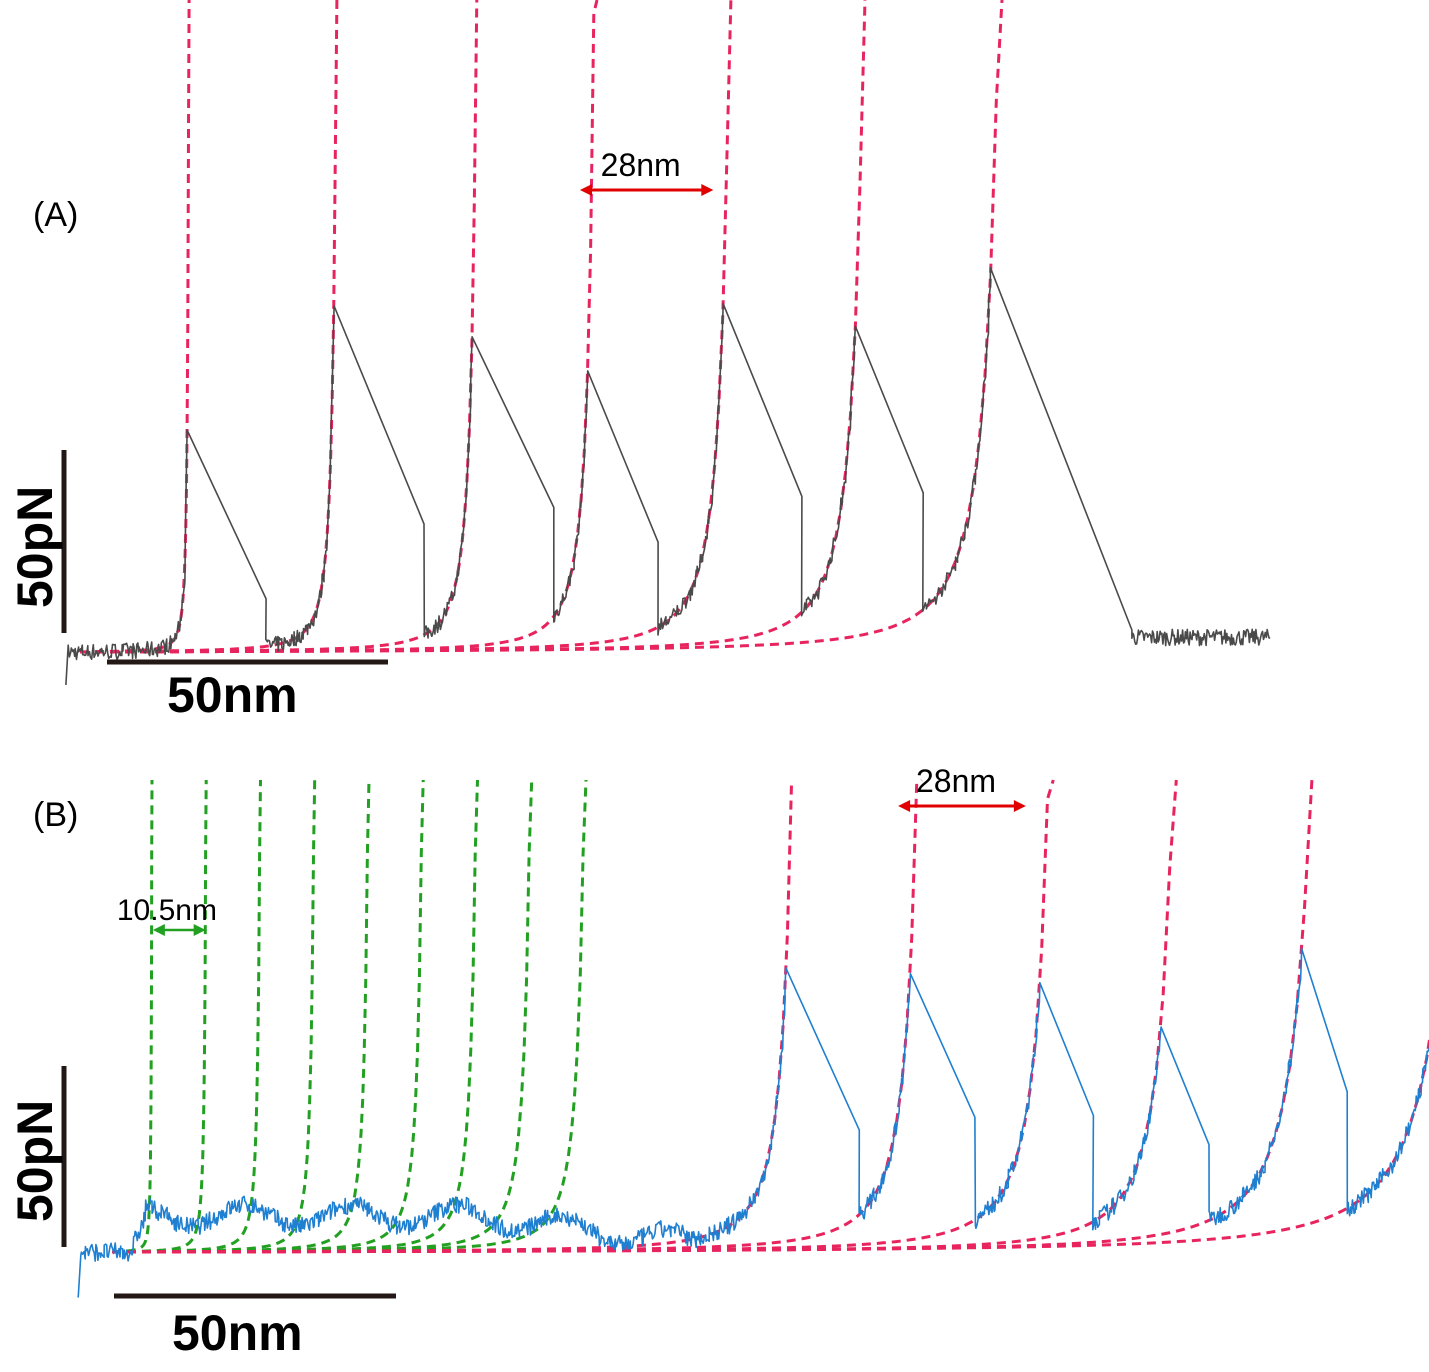 This screenshot has width=1429, height=1372. What do you see at coordinates (35, 1161) in the screenshot?
I see `force-scale-label-b: 50pN` at bounding box center [35, 1161].